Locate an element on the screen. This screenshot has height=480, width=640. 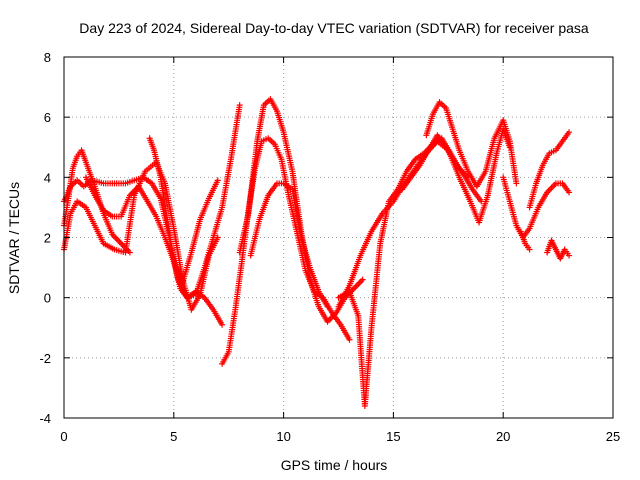
x-tick-label: 0 is located at coordinates (63, 436).